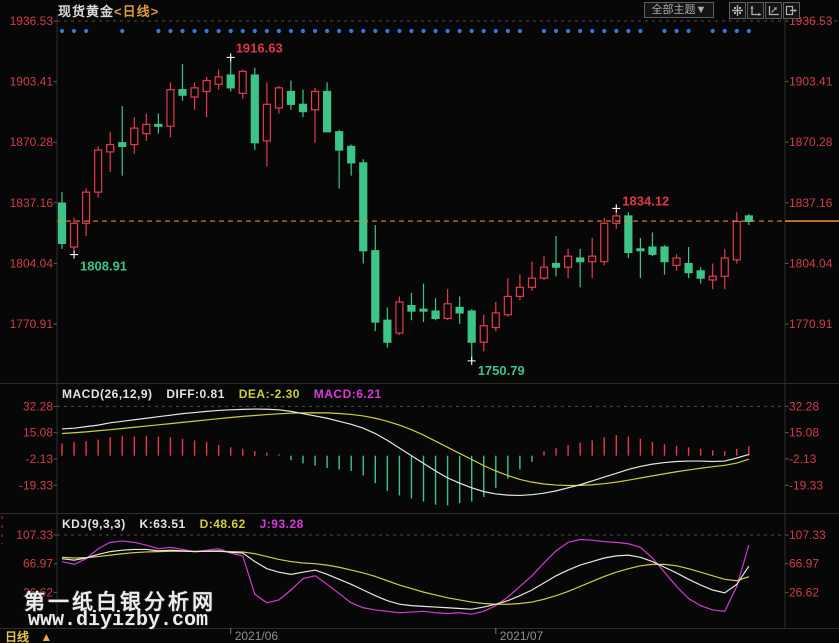 This screenshot has height=643, width=839. Describe the element at coordinates (259, 47) in the screenshot. I see `price-annotation: 1916.63` at that location.